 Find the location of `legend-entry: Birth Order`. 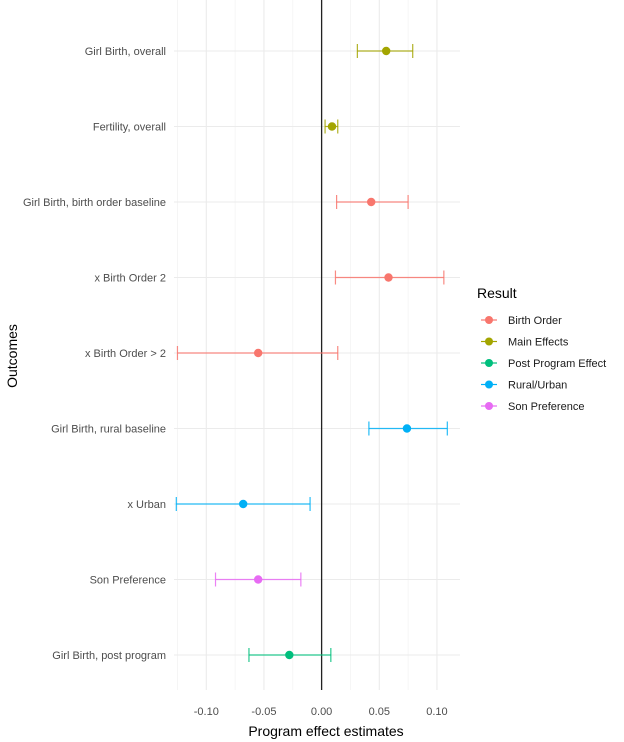

legend-entry: Birth Order is located at coordinates (521, 321).